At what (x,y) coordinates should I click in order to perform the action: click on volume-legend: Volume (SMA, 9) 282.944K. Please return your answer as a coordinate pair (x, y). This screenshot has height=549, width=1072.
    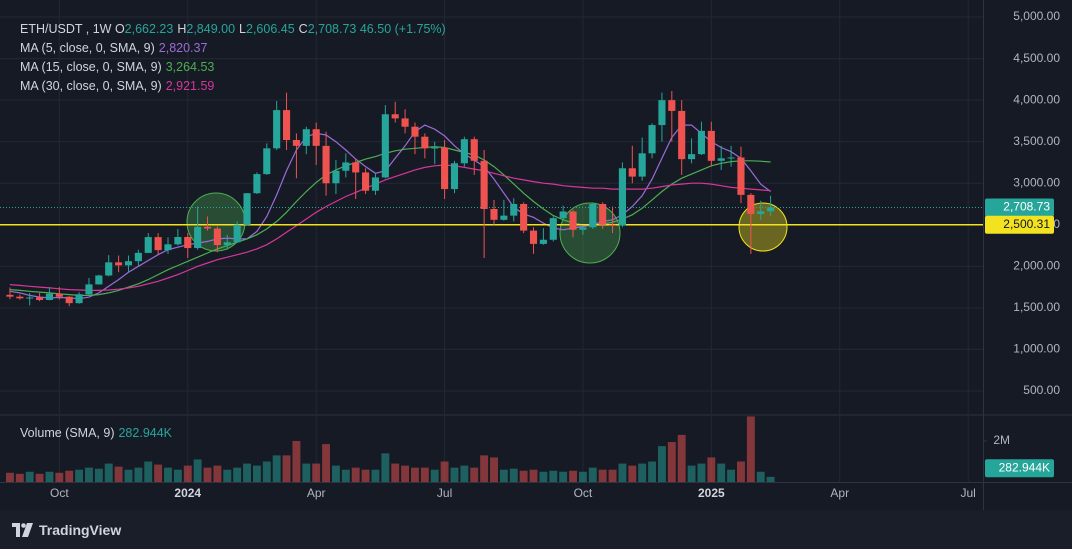
    Looking at the image, I should click on (96, 433).